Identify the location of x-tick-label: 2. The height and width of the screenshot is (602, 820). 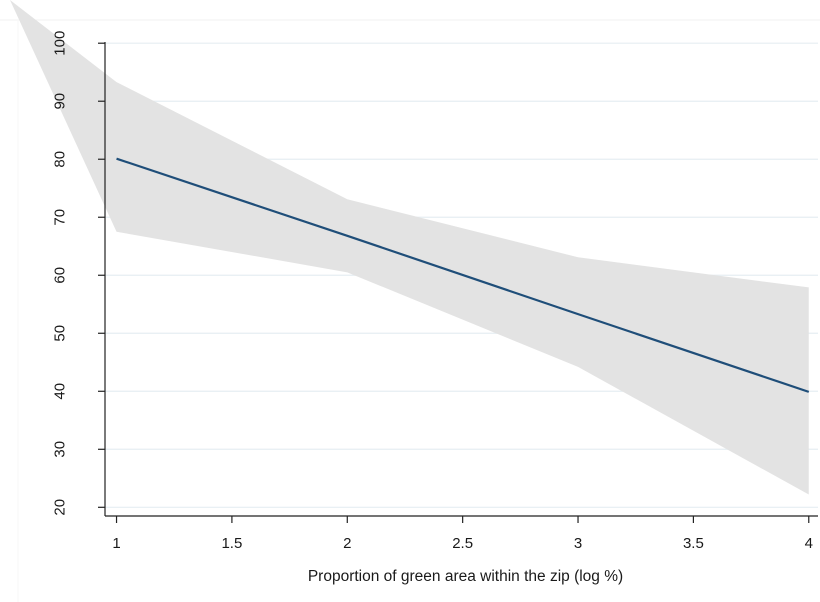
(347, 543).